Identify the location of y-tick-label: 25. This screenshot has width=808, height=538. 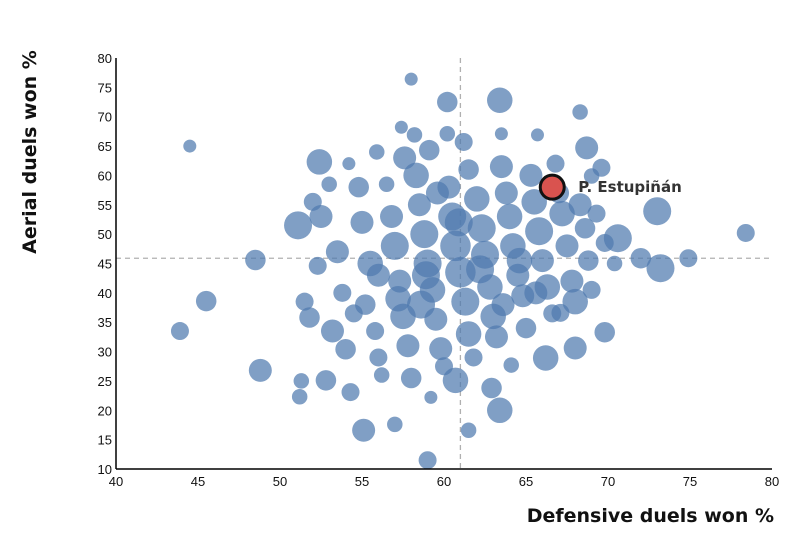
(105, 381).